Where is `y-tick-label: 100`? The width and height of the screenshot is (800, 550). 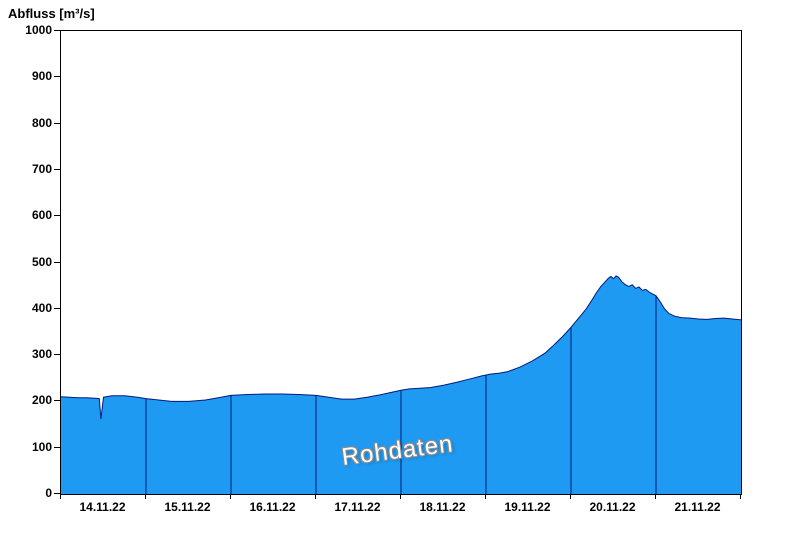
y-tick-label: 100 is located at coordinates (41, 446).